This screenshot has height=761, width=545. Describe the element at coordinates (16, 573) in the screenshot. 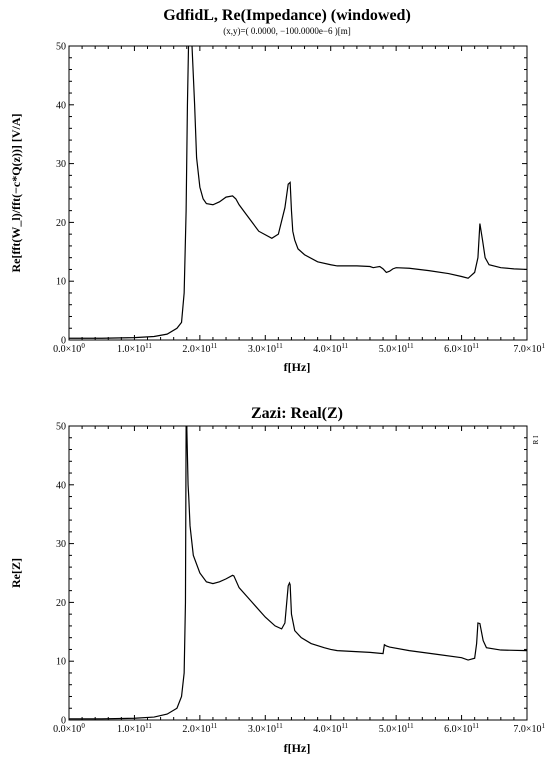

I see `bottom-y-axis-label: Re[Z]` at that location.